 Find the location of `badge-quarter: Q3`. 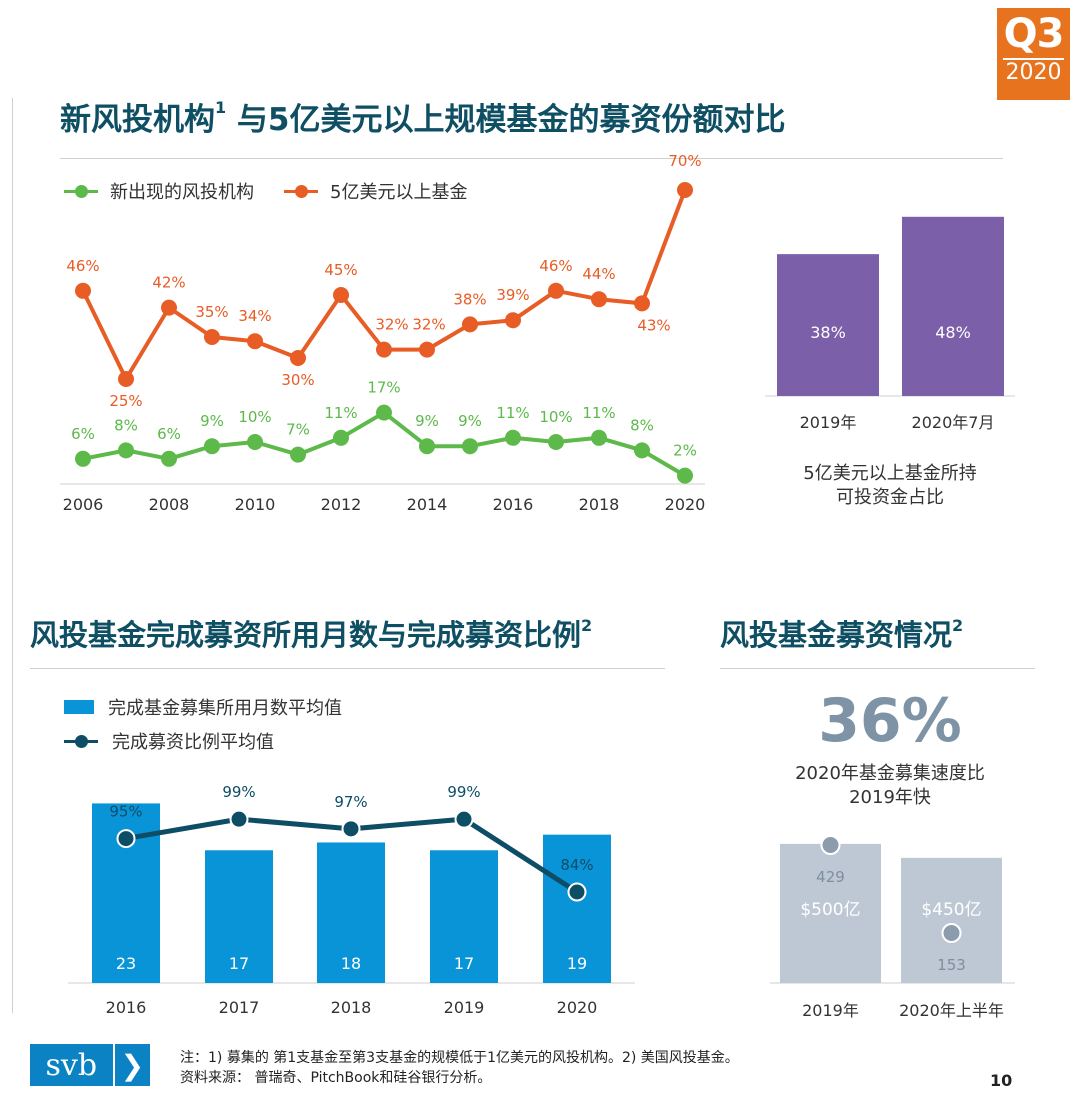

badge-quarter: Q3 is located at coordinates (1034, 34).